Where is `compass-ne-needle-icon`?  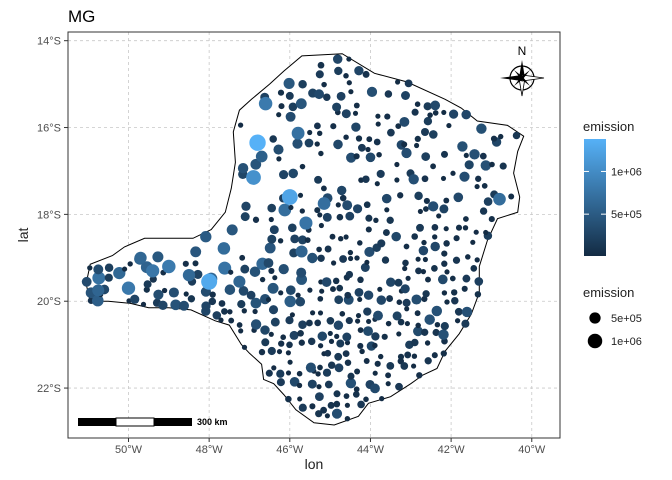
compass-ne-needle-icon is located at coordinates (525, 74).